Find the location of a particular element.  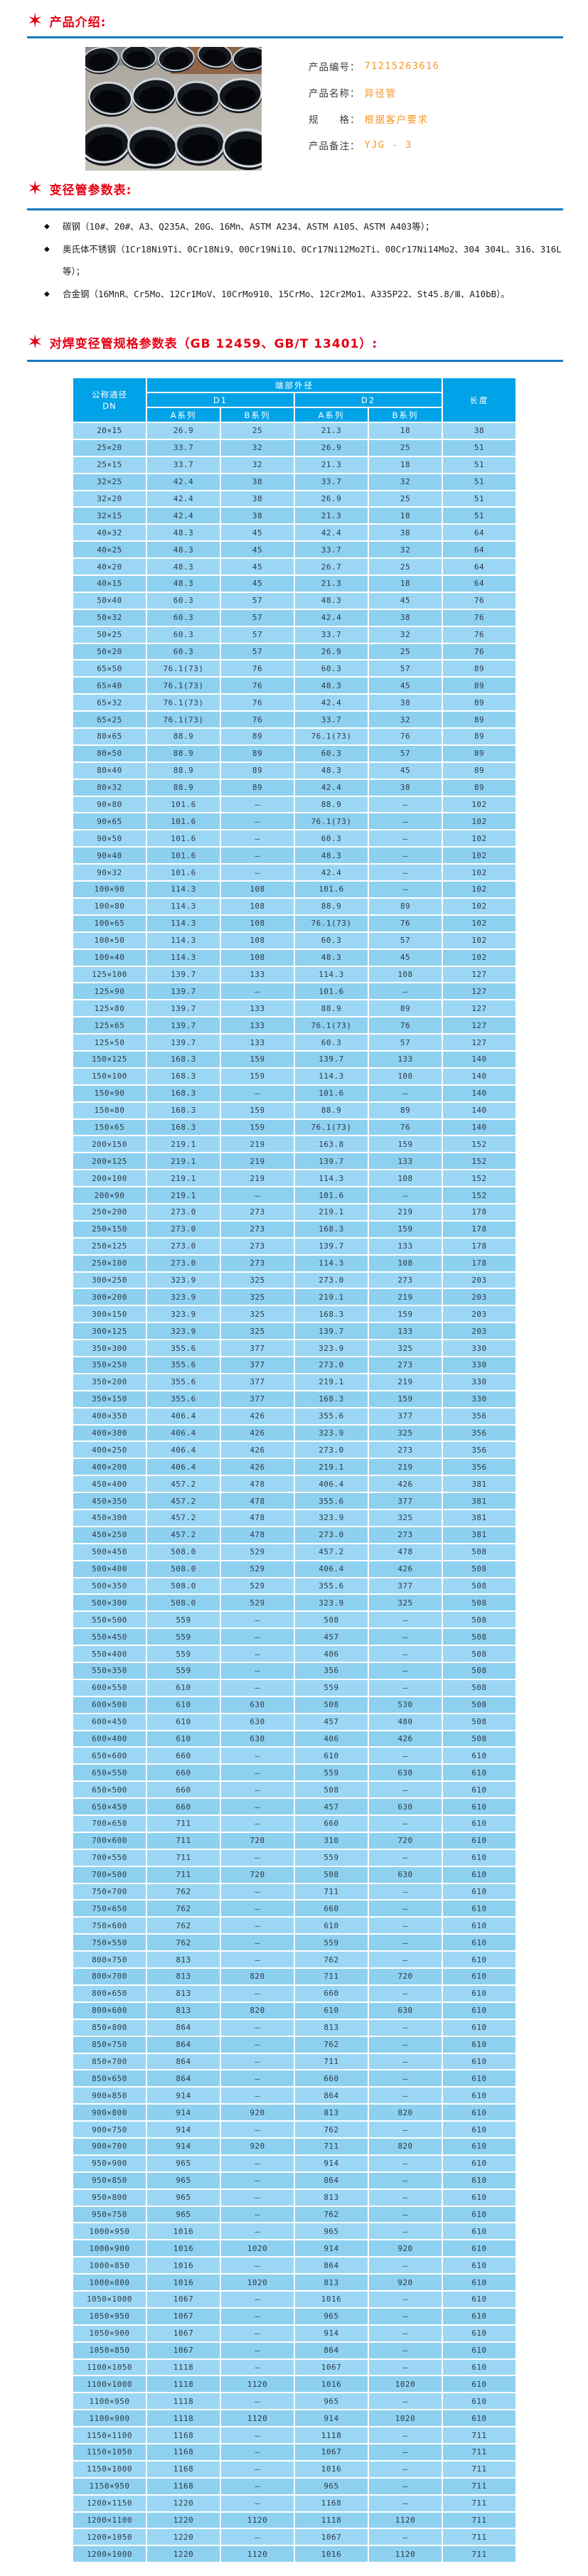

cell-dn: 500×400 is located at coordinates (109, 1568).